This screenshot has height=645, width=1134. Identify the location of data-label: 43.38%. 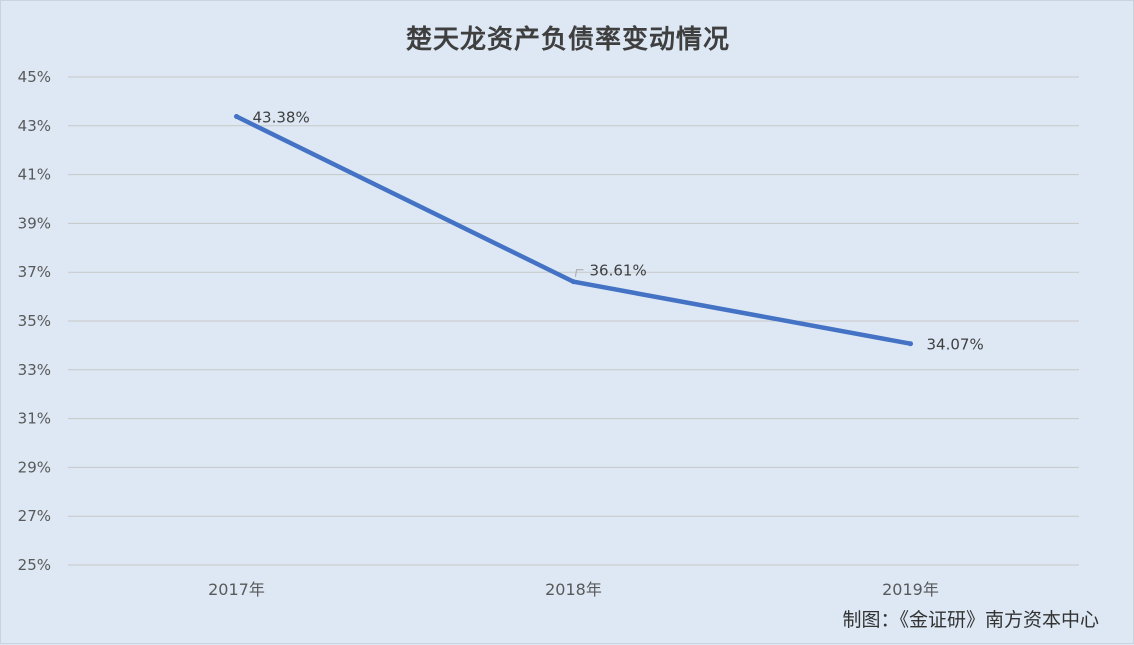
(281, 118).